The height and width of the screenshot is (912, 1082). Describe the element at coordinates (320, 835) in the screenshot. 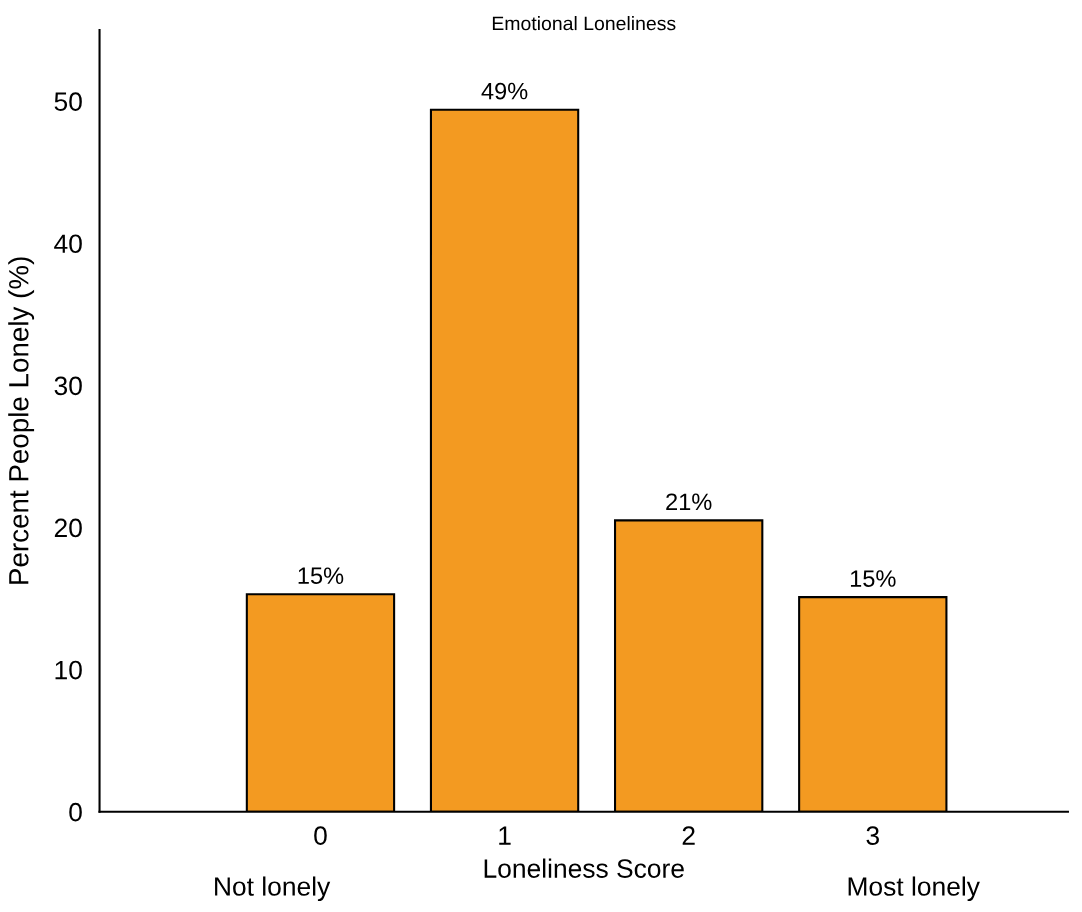

I see `x-tick-label: 0` at that location.